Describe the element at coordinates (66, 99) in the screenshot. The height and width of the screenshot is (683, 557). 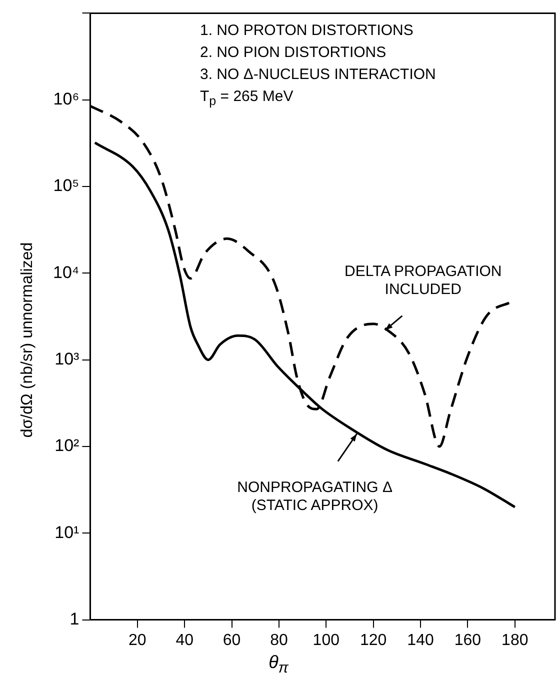
I see `y-tick-label: 10⁶` at that location.